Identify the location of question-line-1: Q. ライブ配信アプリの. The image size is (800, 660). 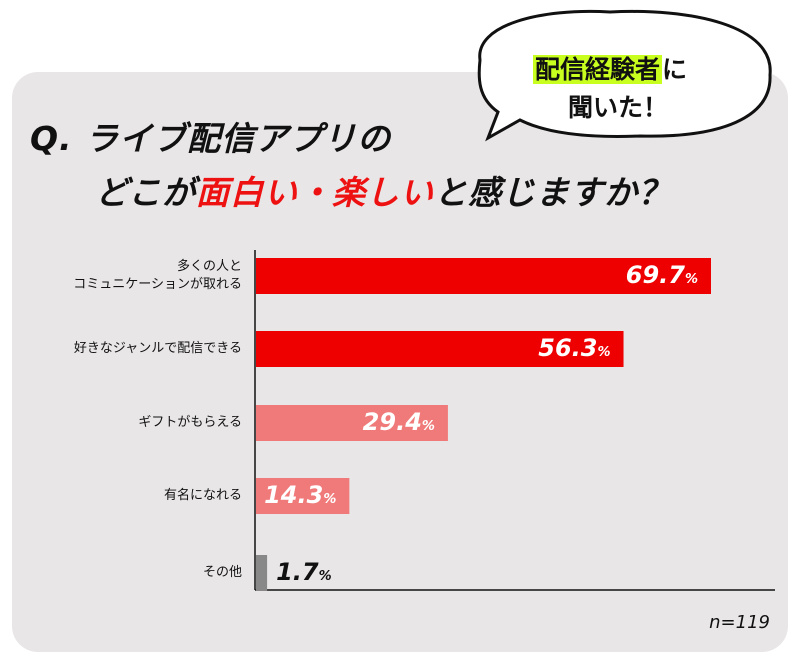
(211, 138).